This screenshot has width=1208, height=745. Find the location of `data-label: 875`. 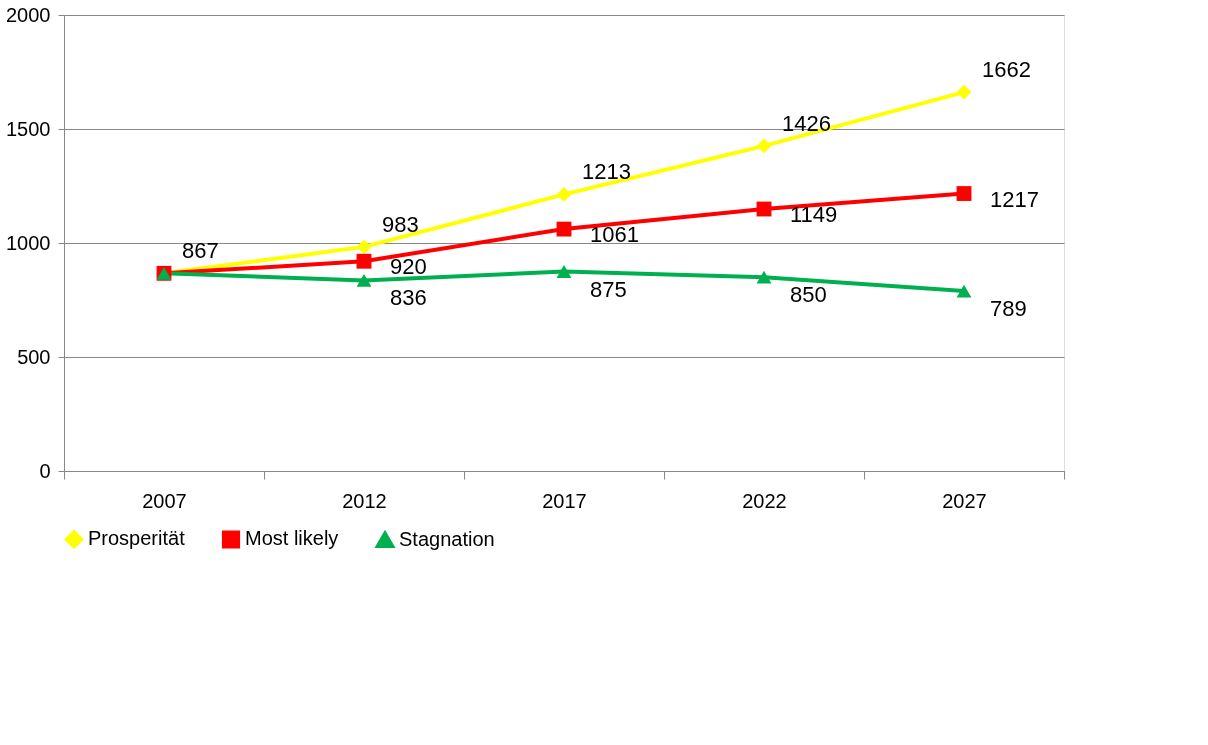

data-label: 875 is located at coordinates (608, 289).